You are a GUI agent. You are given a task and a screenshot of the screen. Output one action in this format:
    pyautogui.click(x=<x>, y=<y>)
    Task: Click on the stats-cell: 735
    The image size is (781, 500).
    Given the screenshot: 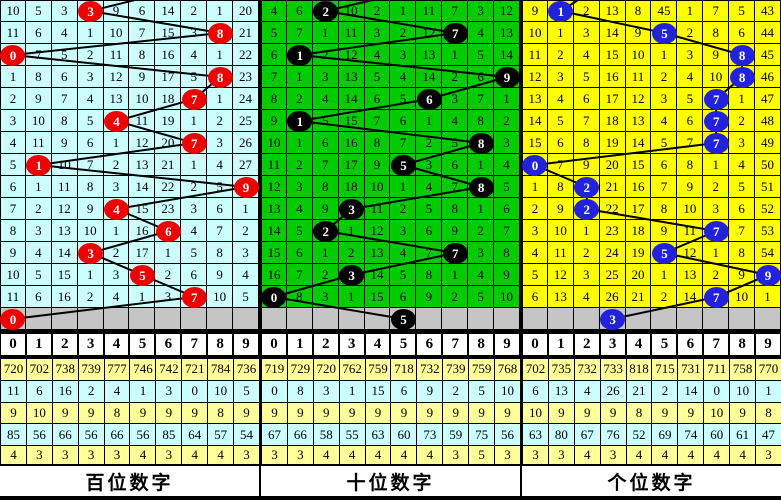 What is the action you would take?
    pyautogui.click(x=560, y=369)
    